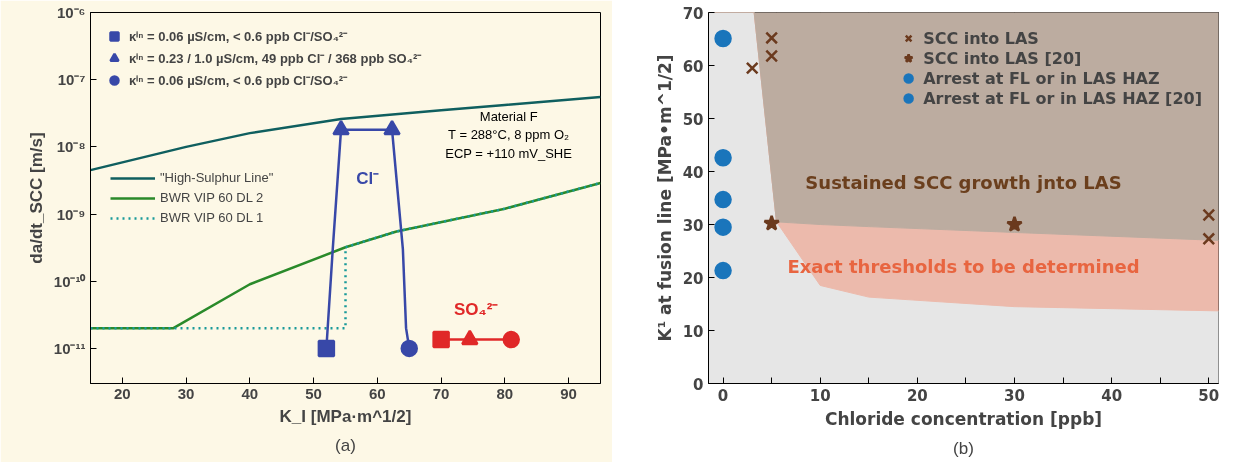 The image size is (1235, 468). Describe the element at coordinates (377, 393) in the screenshot. I see `x-tick-label: 60` at that location.